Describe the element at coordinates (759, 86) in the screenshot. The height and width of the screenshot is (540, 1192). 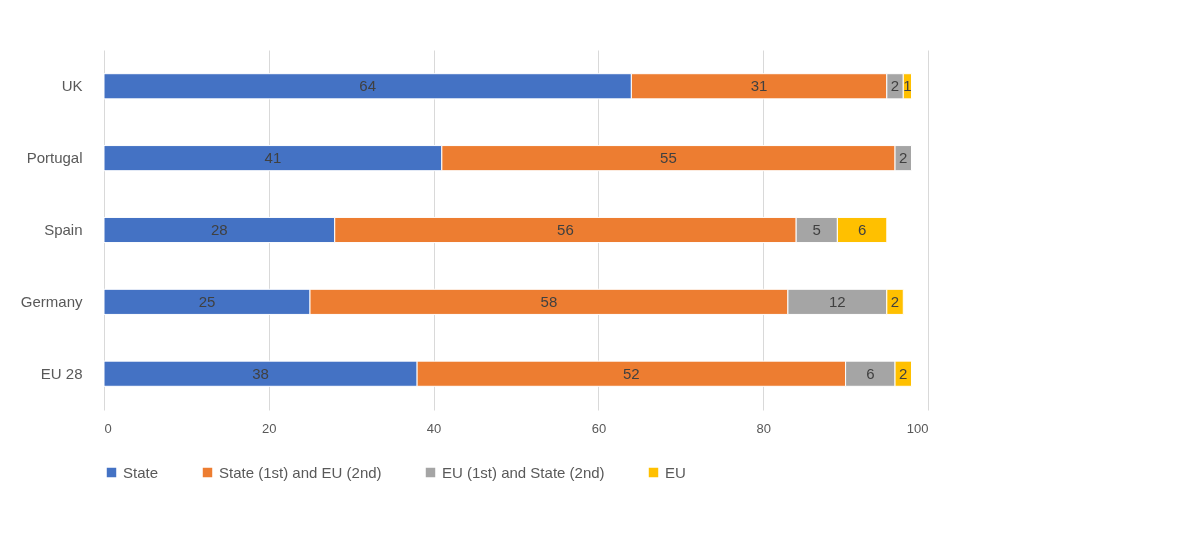
I see `data-label: 31` at that location.